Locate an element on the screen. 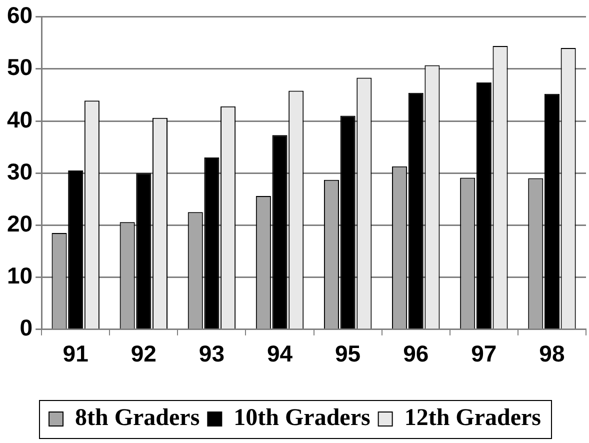  x-tick-label: 92 is located at coordinates (143, 353).